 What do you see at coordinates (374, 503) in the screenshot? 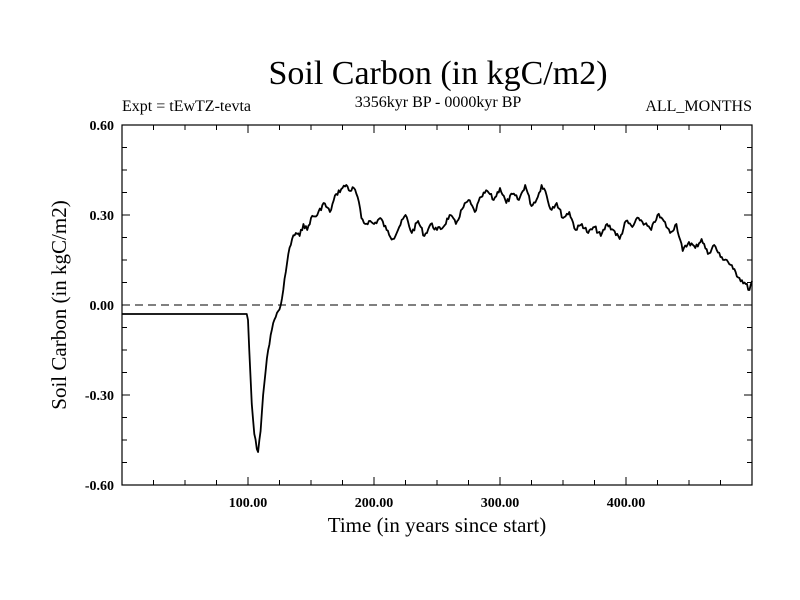
I see `x-tick-label: 200.00` at bounding box center [374, 503].